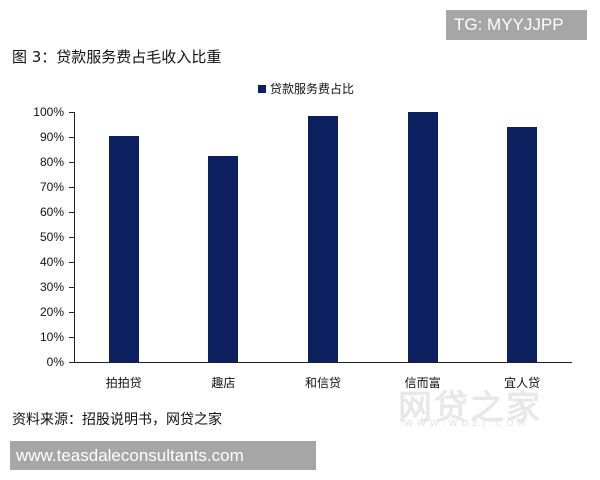 The height and width of the screenshot is (480, 600). What do you see at coordinates (48, 112) in the screenshot?
I see `y-tick-label: 100%` at bounding box center [48, 112].